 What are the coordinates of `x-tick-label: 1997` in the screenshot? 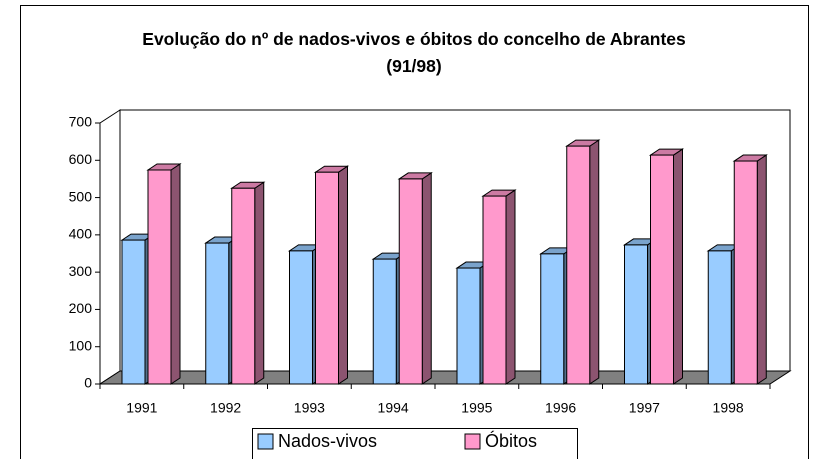 It's located at (644, 408).